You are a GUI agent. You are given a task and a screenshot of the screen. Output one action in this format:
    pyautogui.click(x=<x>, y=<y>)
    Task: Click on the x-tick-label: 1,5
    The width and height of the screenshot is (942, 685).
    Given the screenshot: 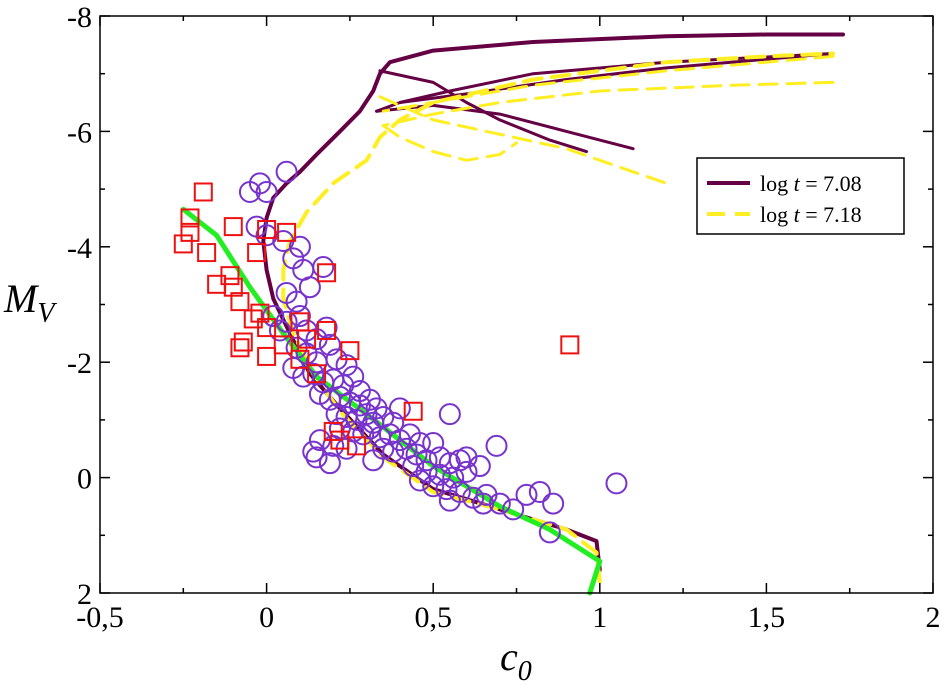 What is the action you would take?
    pyautogui.click(x=767, y=617)
    